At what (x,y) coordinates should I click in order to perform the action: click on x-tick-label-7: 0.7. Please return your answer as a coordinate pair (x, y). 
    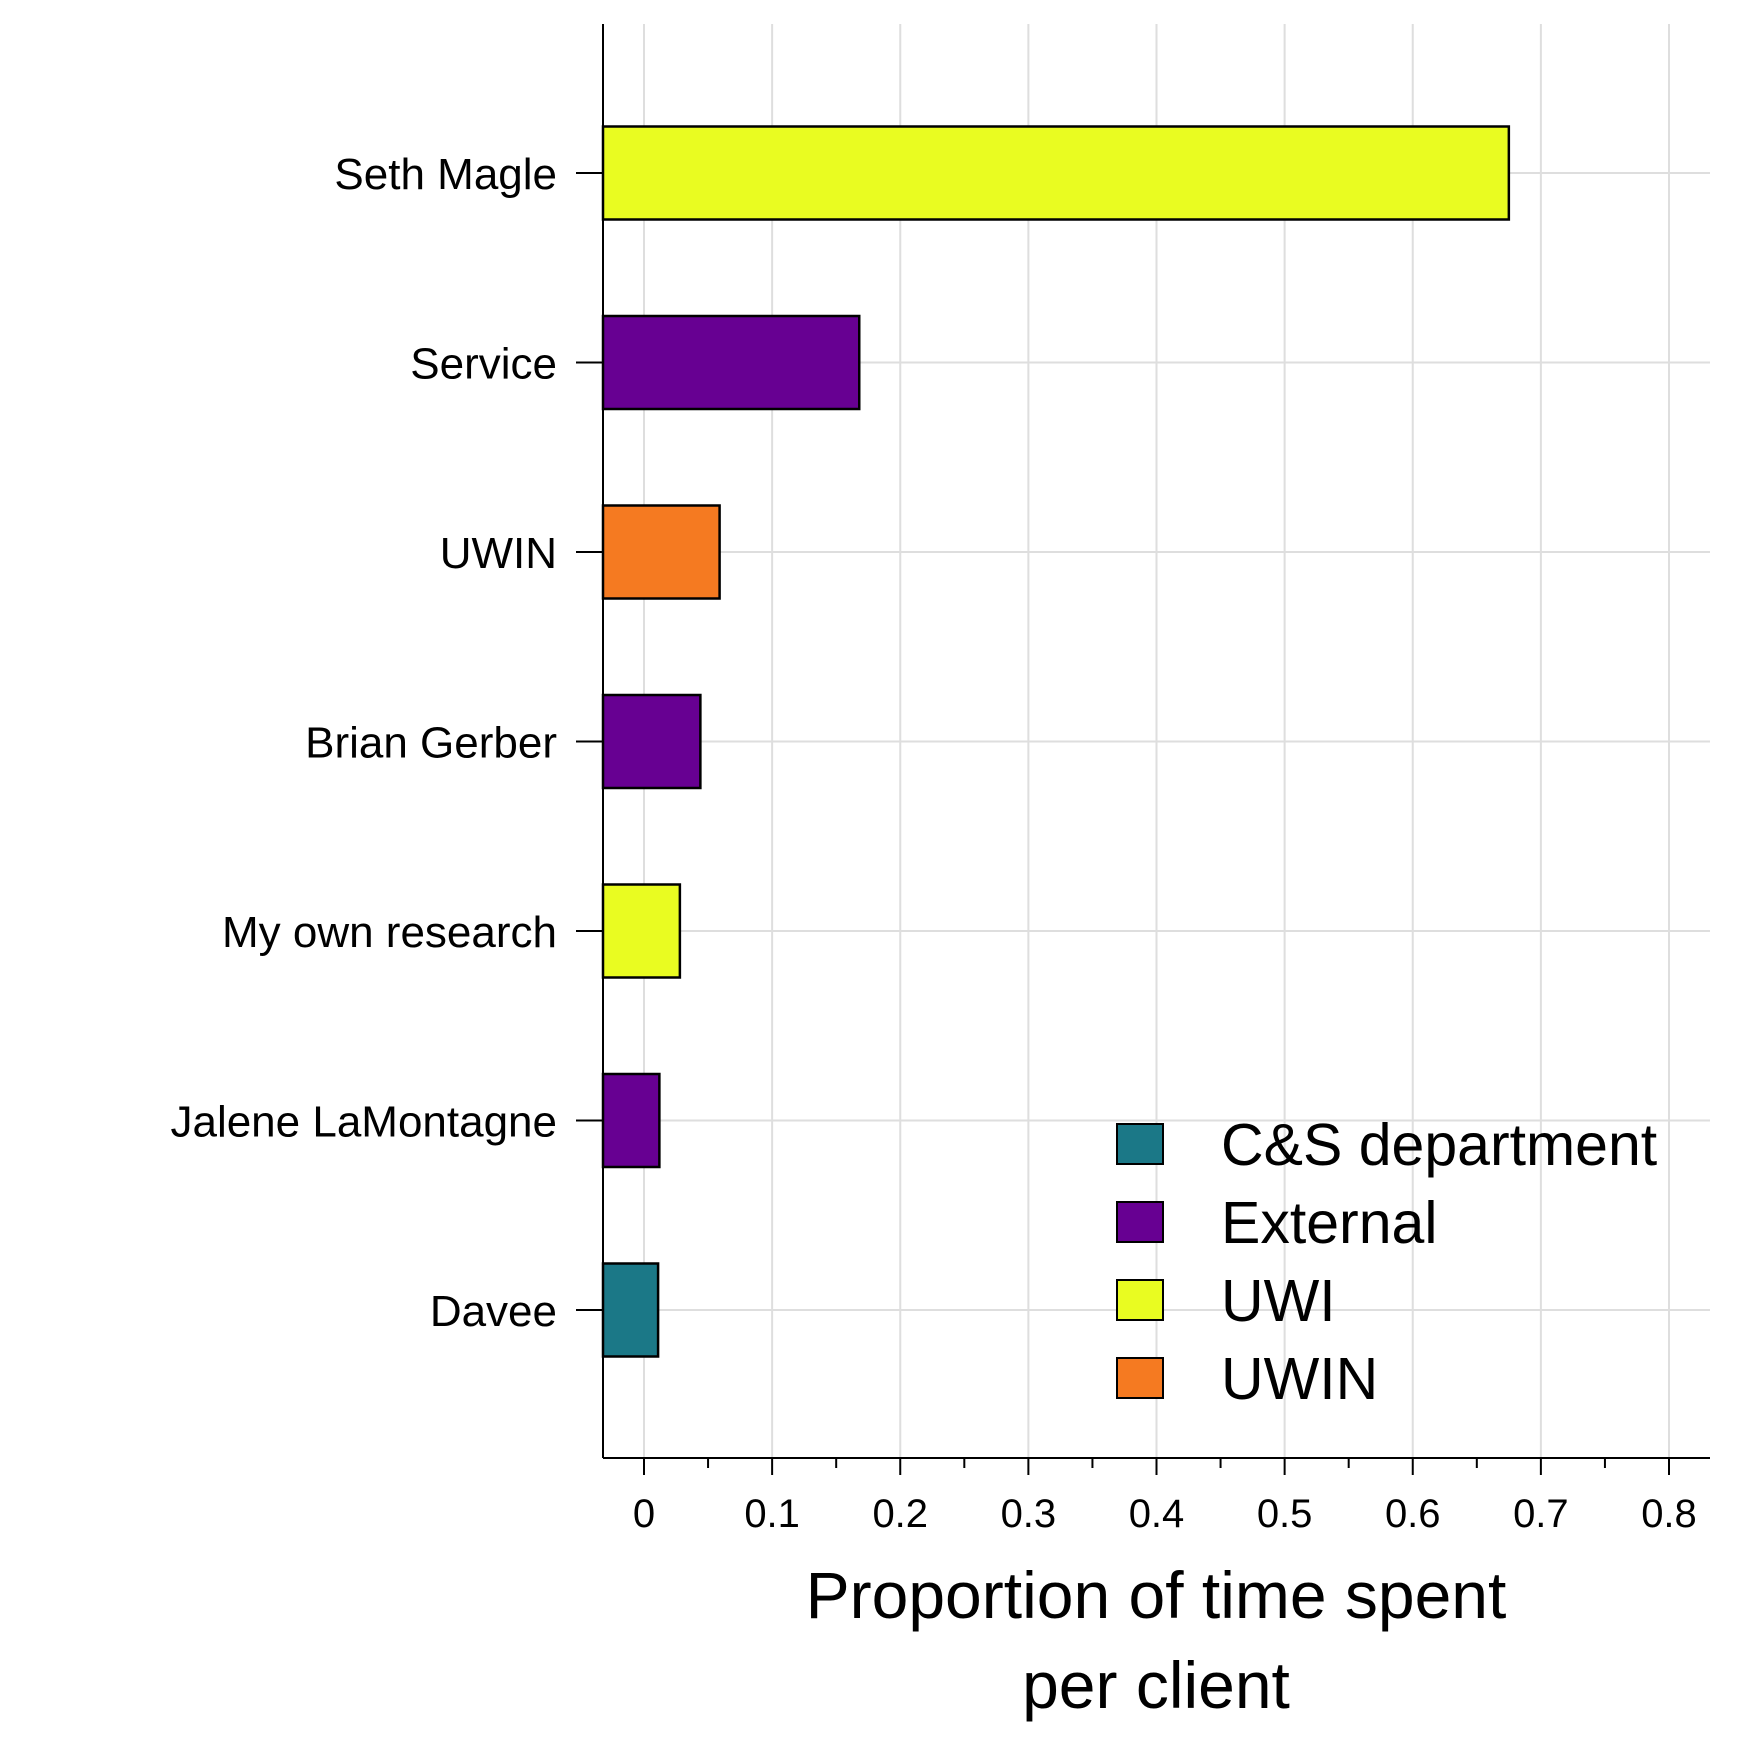
    Looking at the image, I should click on (1541, 1514).